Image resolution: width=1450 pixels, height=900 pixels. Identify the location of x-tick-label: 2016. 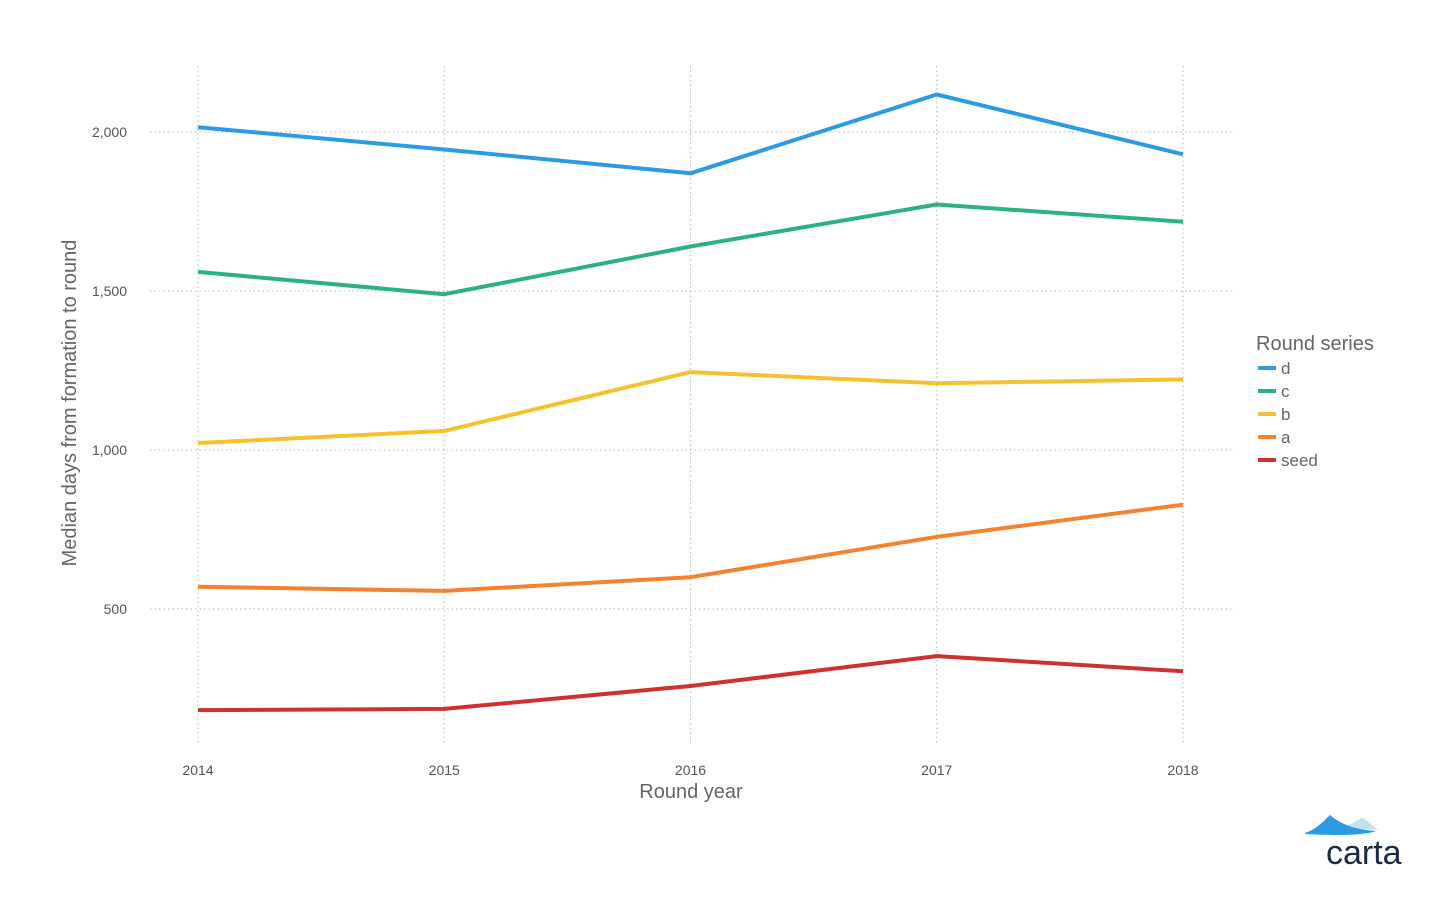
(690, 770).